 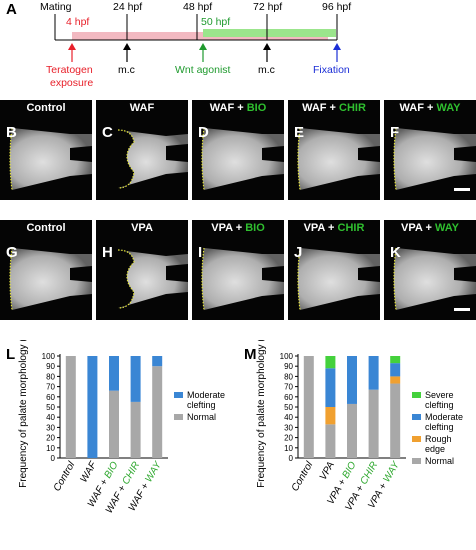 I want to click on image-panel-b: Control B, so click(x=46, y=150).